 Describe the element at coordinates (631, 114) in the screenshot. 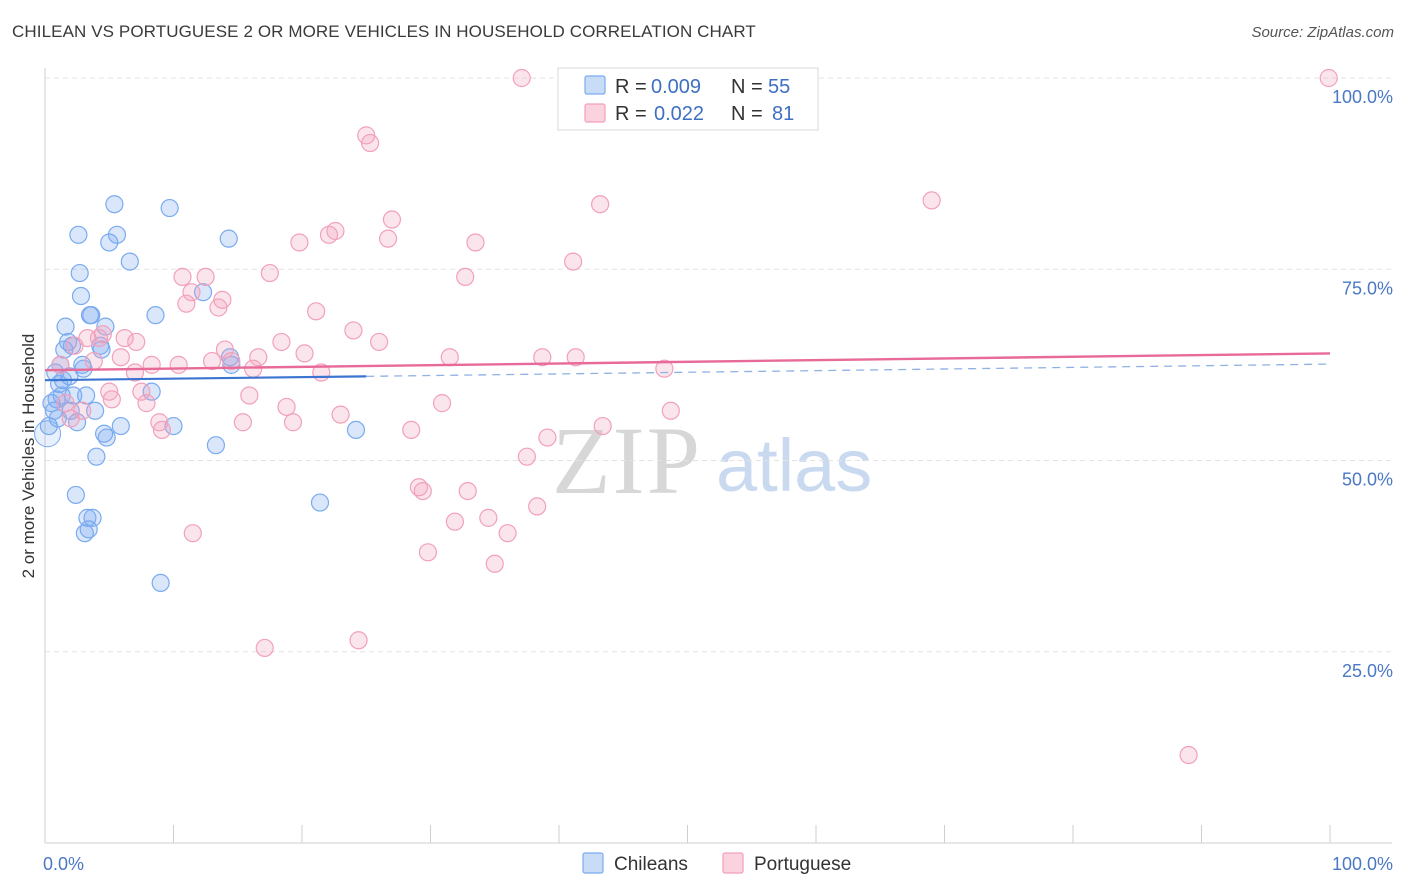

I see `legend-r-label-2: R =` at that location.